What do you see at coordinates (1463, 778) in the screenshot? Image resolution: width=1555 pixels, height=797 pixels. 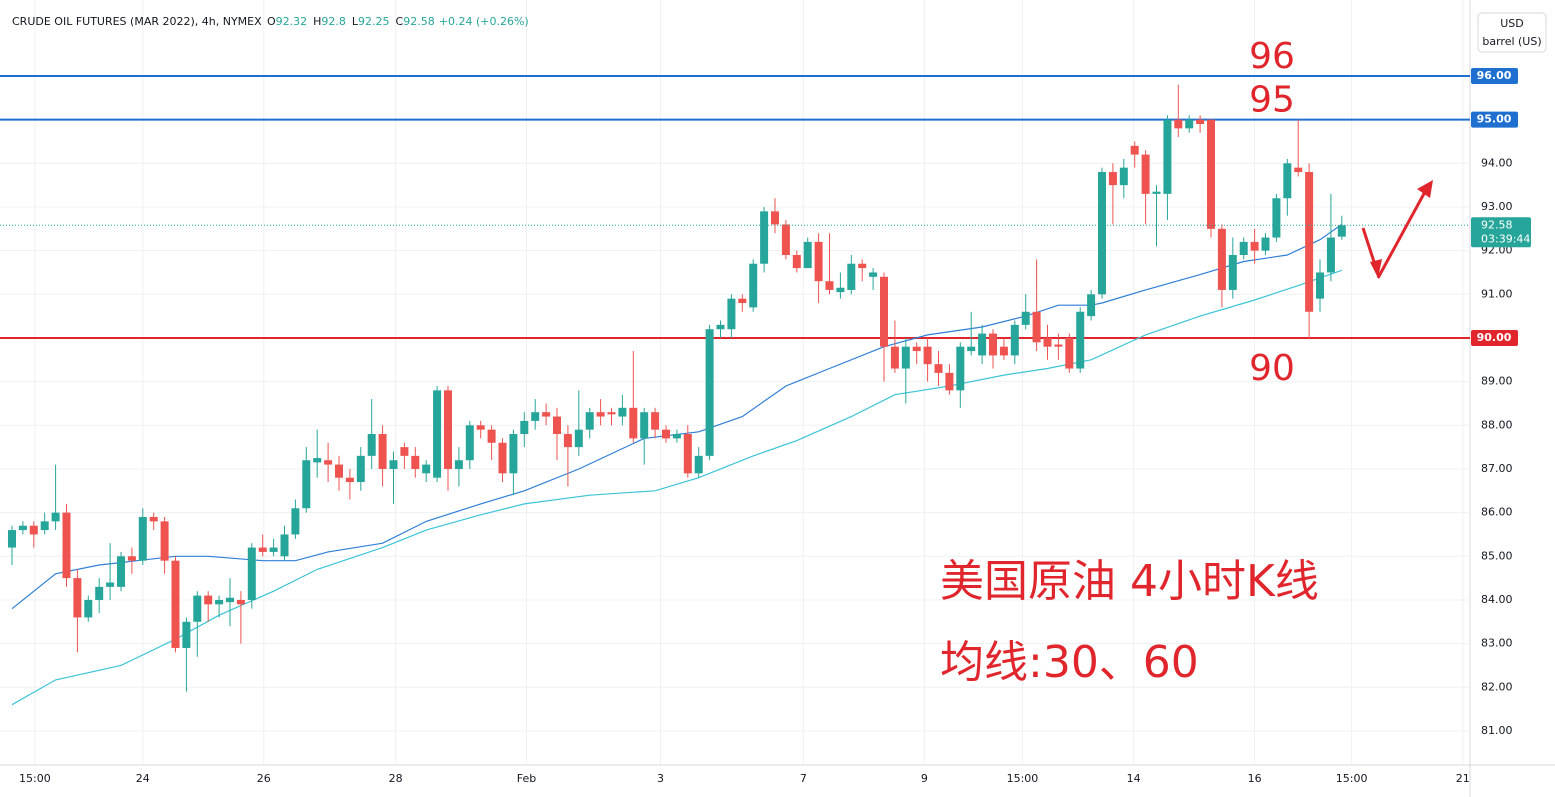 I see `x-tick-label: 21` at bounding box center [1463, 778].